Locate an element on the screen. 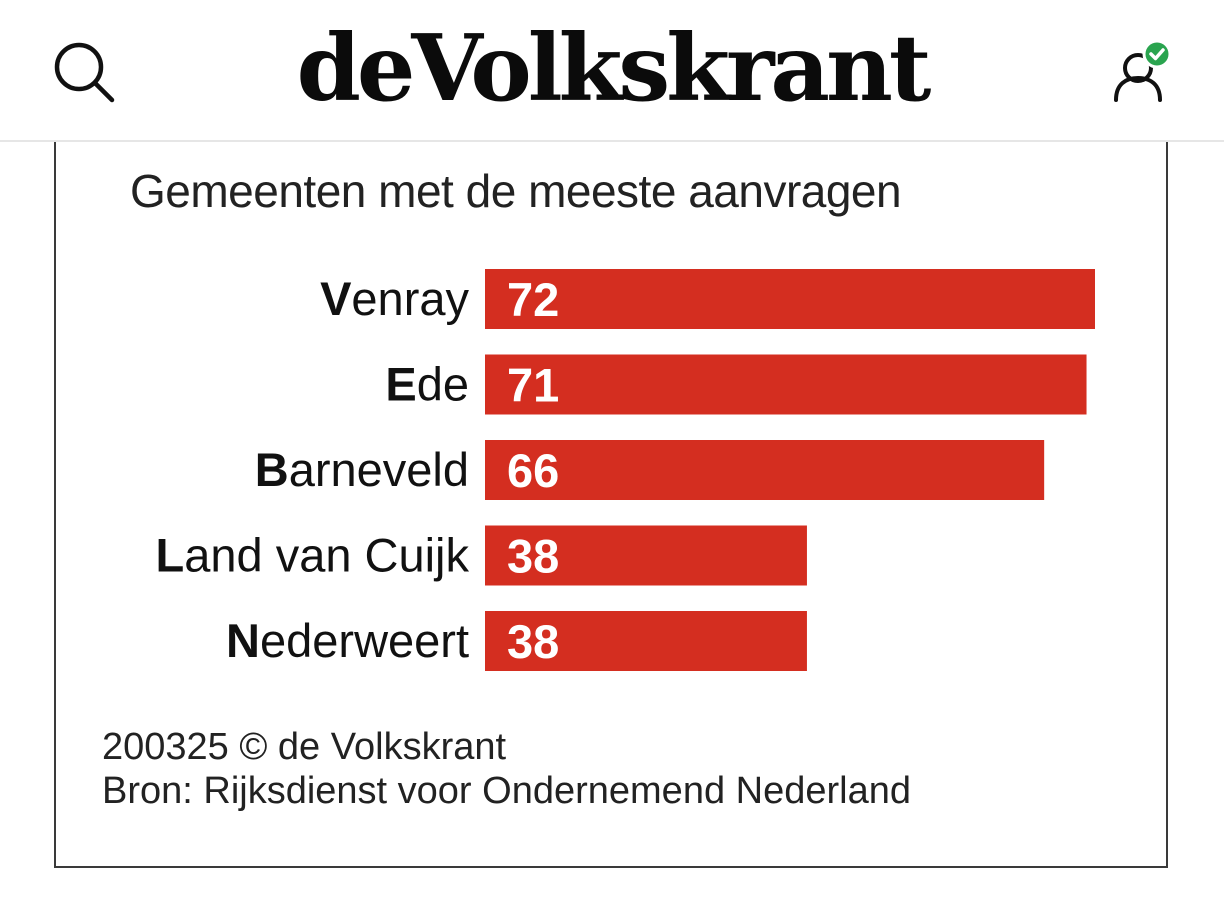  search-icon is located at coordinates (84, 72).